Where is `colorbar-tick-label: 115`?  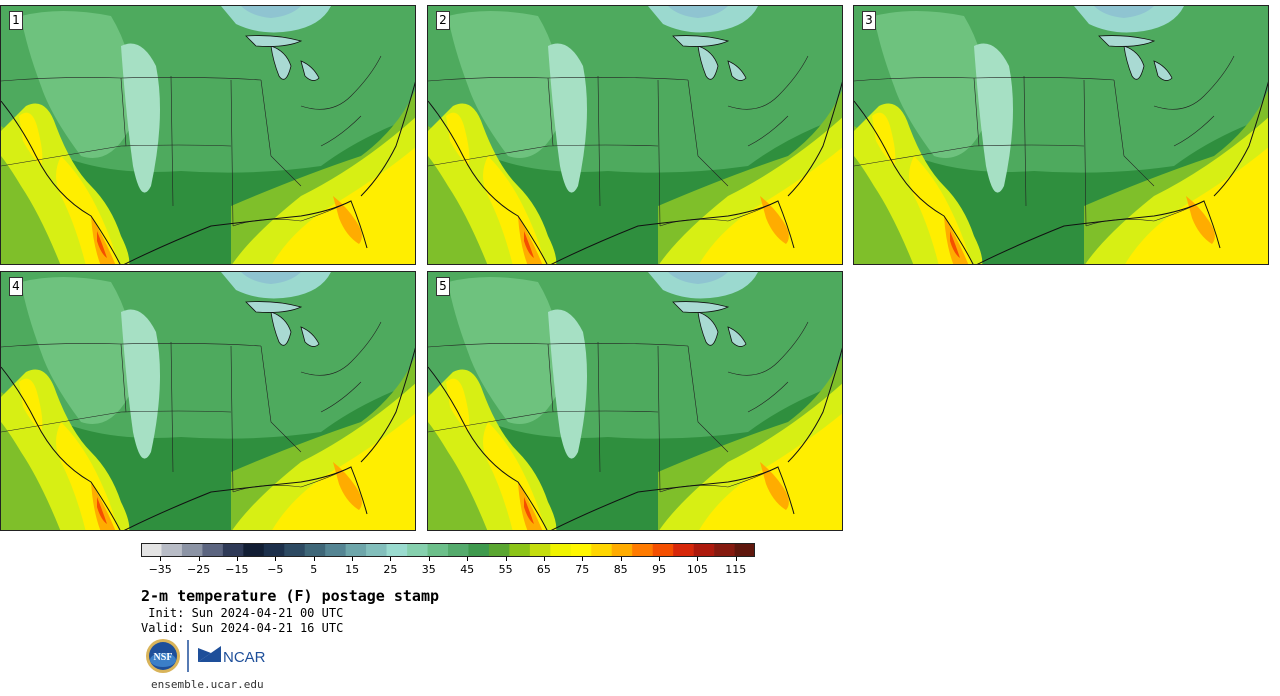
colorbar-tick-label: 115 is located at coordinates (736, 569).